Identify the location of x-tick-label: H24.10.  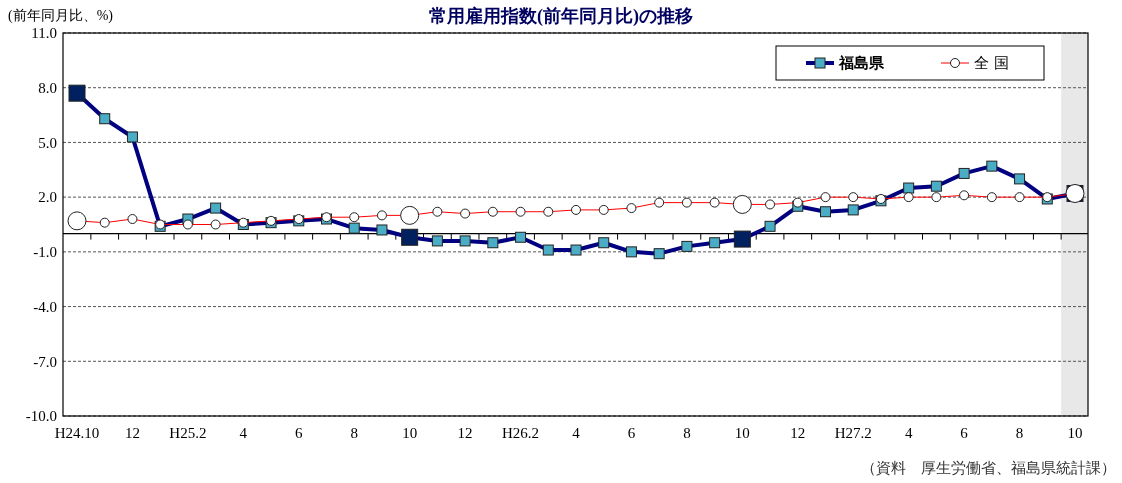
(77, 433).